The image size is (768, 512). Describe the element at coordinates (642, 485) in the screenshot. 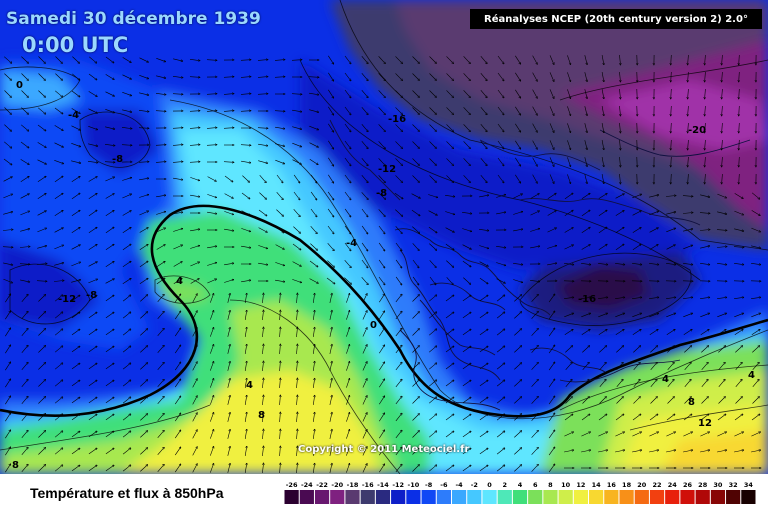

I see `scale-tick-label: 20` at that location.